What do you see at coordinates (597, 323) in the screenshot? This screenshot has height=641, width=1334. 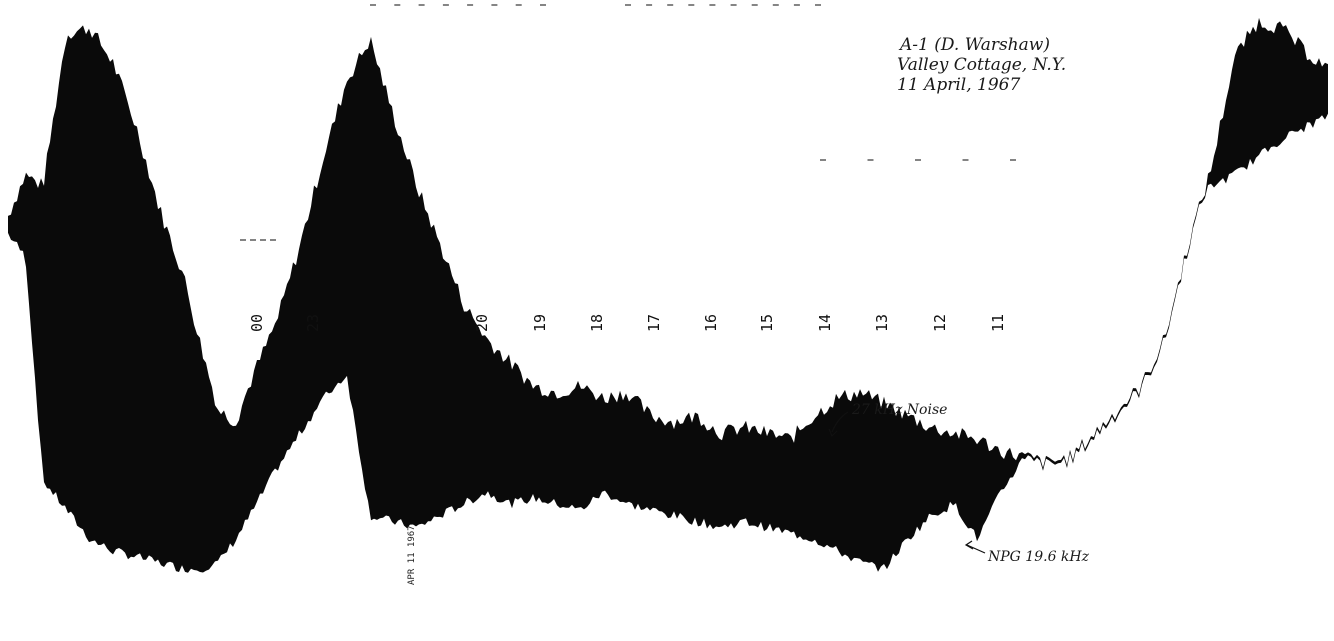 I see `hour-tick-label: 18` at bounding box center [597, 323].